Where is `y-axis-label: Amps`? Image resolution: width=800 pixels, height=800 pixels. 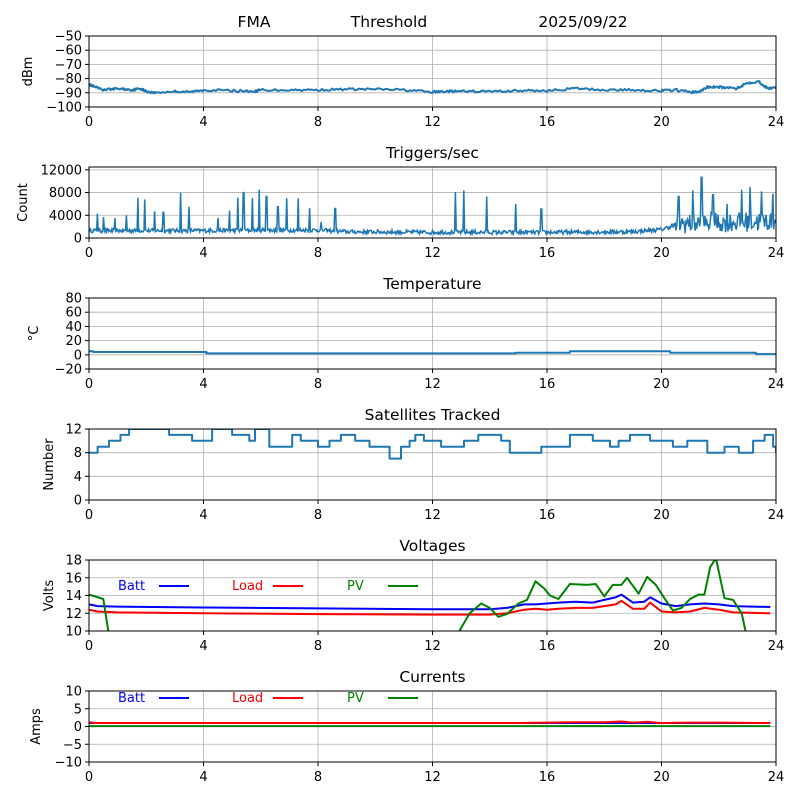 y-axis-label: Amps is located at coordinates (36, 726).